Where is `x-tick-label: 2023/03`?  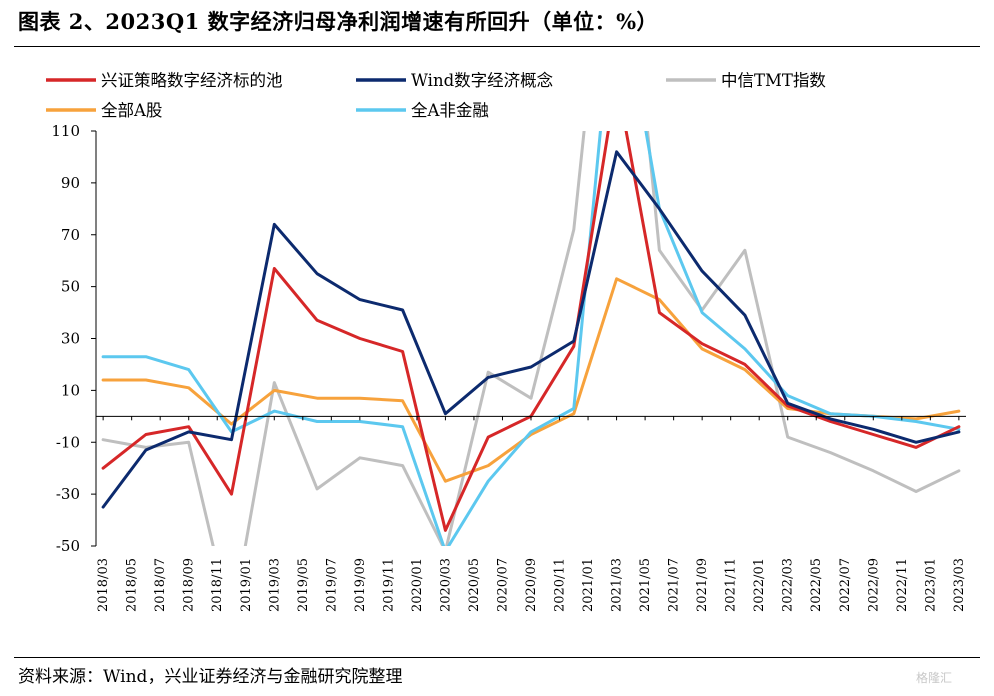
x-tick-label: 2023/03 is located at coordinates (959, 585).